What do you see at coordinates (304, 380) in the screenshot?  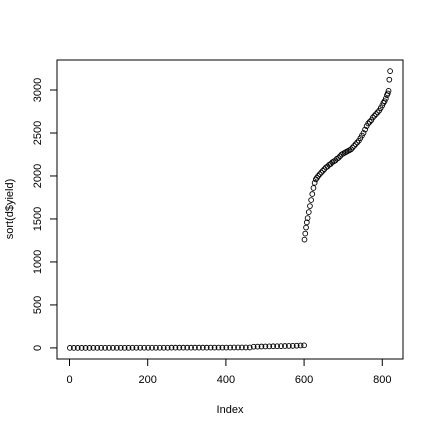 I see `x-tick-label: 600` at bounding box center [304, 380].